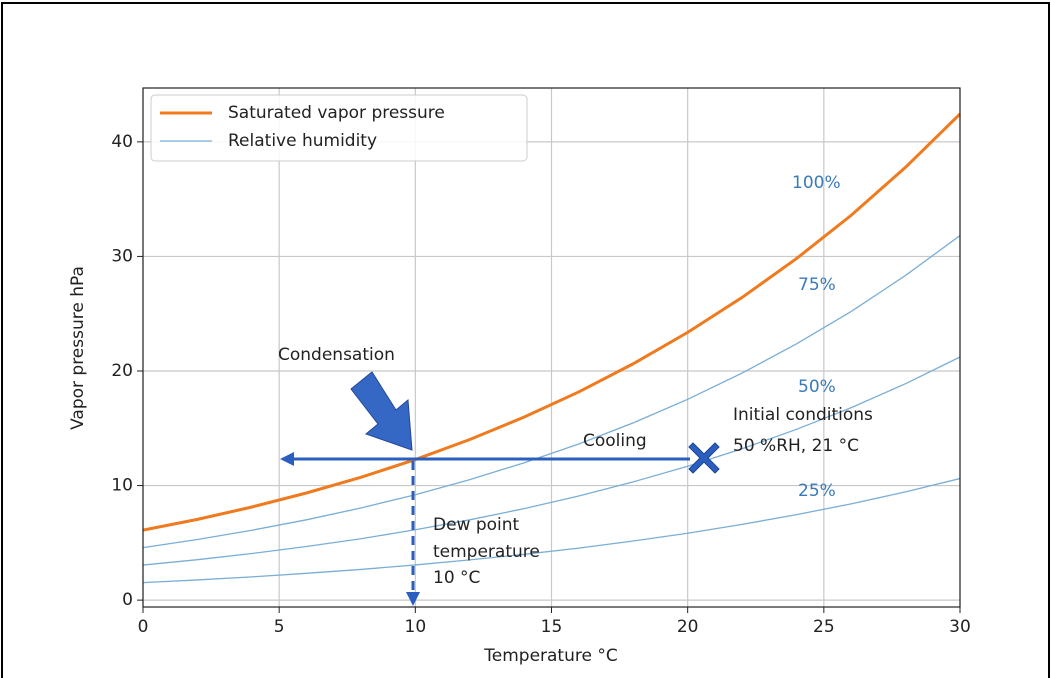  Describe the element at coordinates (803, 415) in the screenshot. I see `annotation: Initial conditions` at that location.